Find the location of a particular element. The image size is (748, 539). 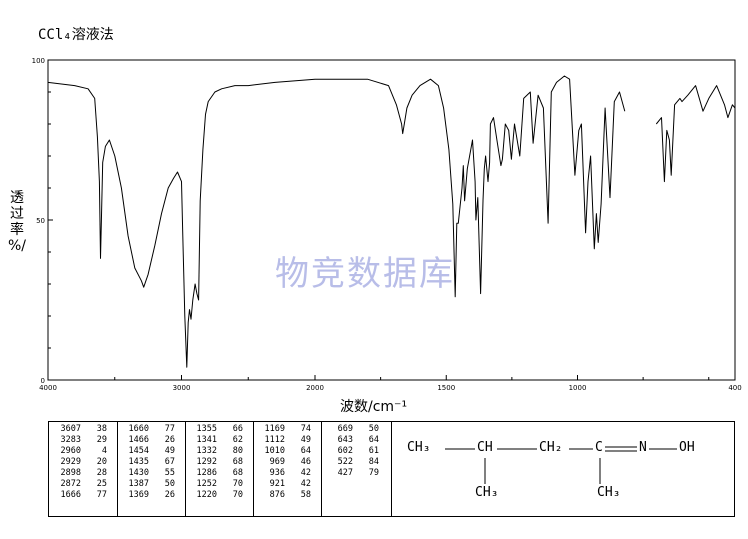

peak-wavenumber: 1466 is located at coordinates (138, 440).